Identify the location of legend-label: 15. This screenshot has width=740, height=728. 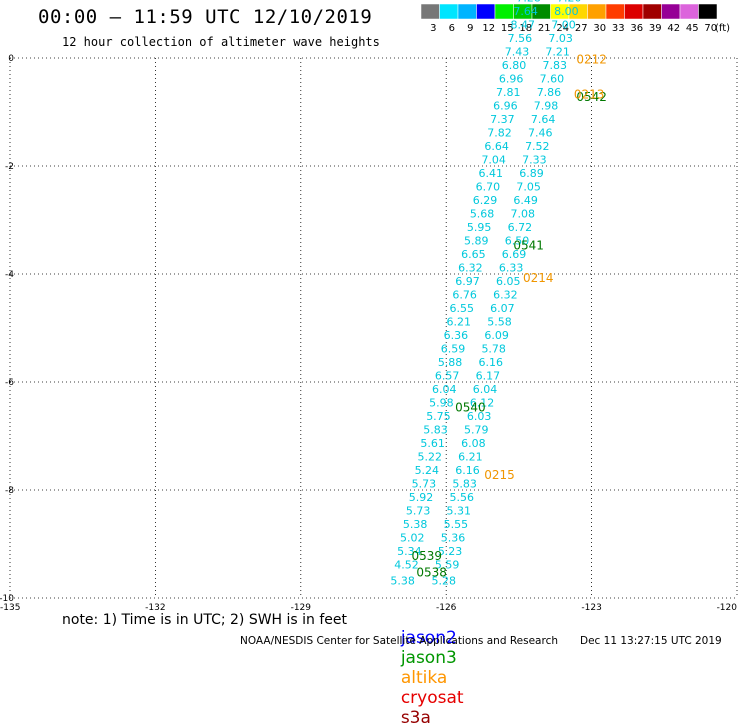
(507, 28).